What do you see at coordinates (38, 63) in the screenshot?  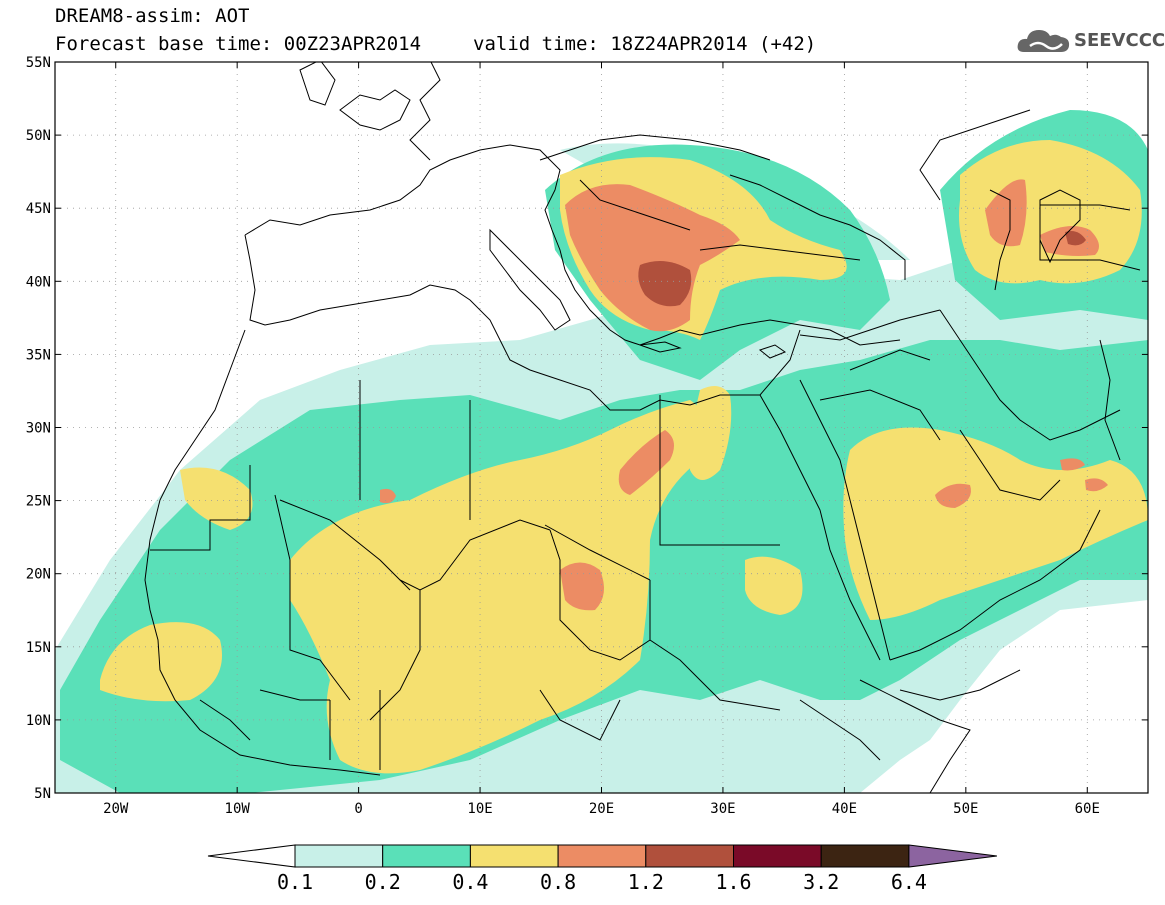 I see `lat-tick-label: 55N` at bounding box center [38, 63].